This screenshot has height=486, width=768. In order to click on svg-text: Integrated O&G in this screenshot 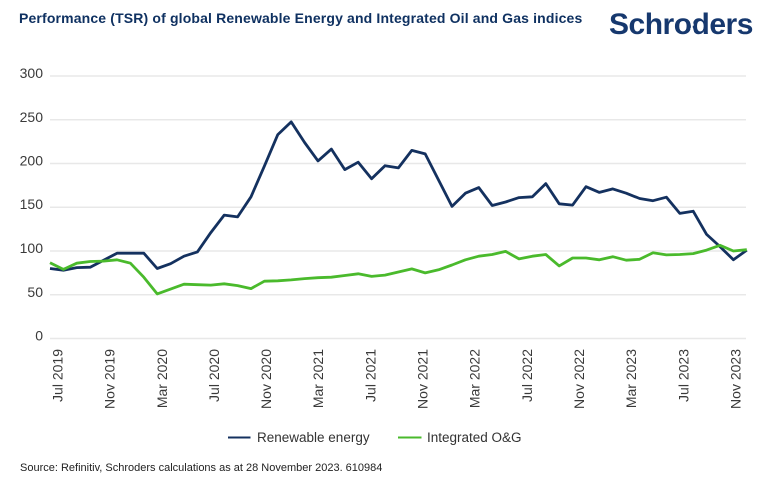, I will do `click(474, 437)`.